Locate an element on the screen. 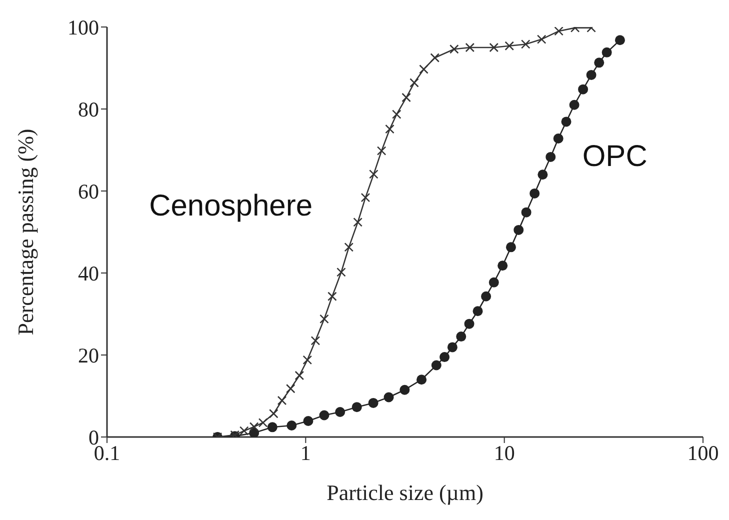 The width and height of the screenshot is (729, 520). x-tick-label: 1 is located at coordinates (305, 452).